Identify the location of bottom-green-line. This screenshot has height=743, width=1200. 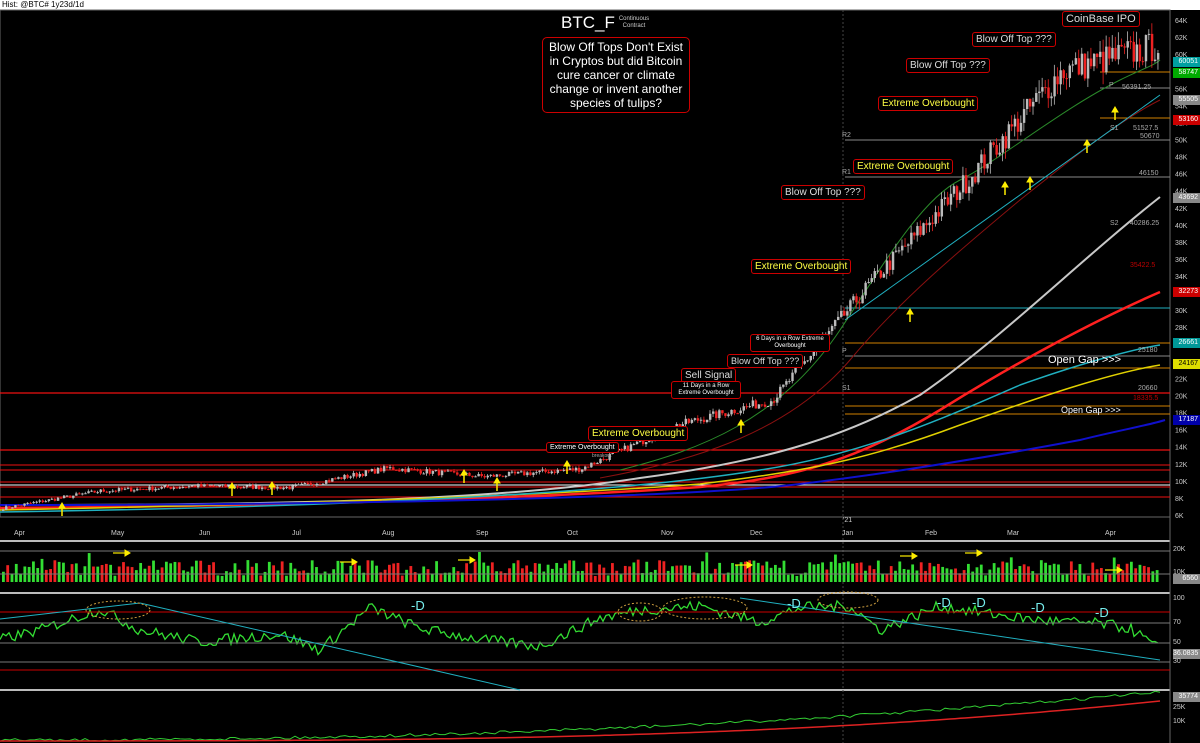
(580, 716).